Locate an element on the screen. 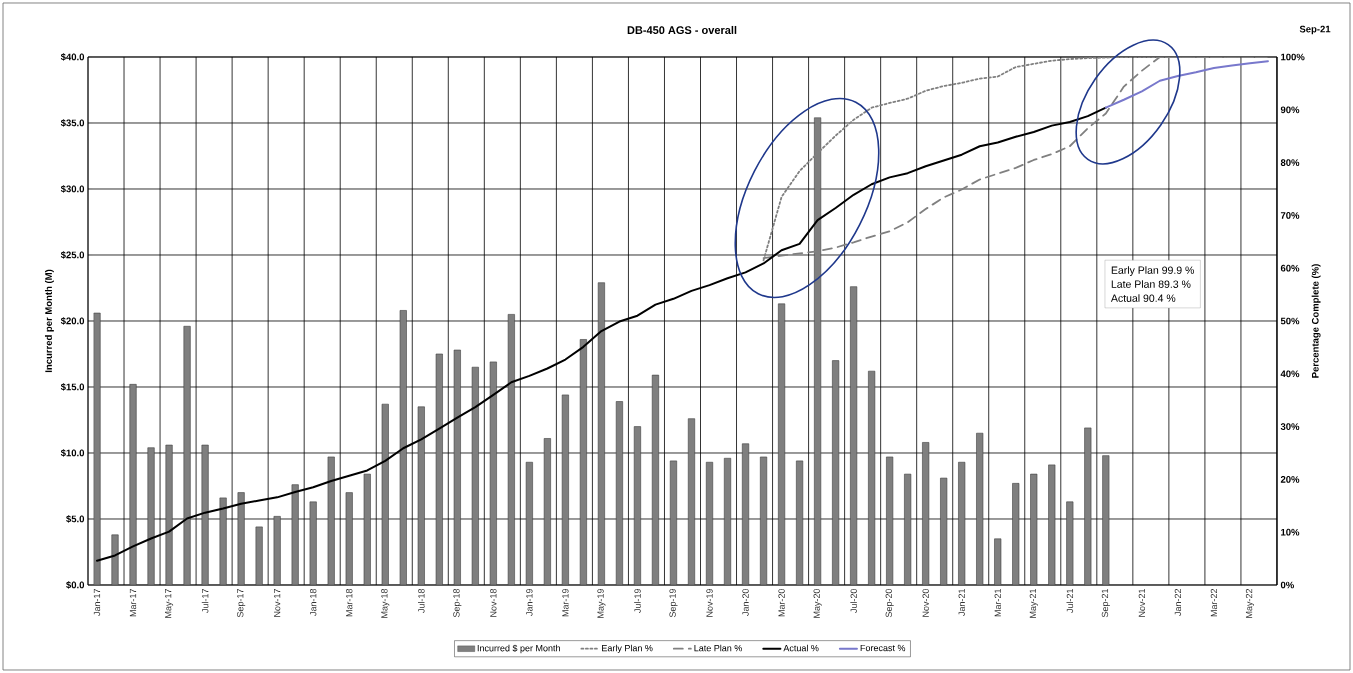 The height and width of the screenshot is (673, 1353). y-tick-label: $15.0 is located at coordinates (72, 387).